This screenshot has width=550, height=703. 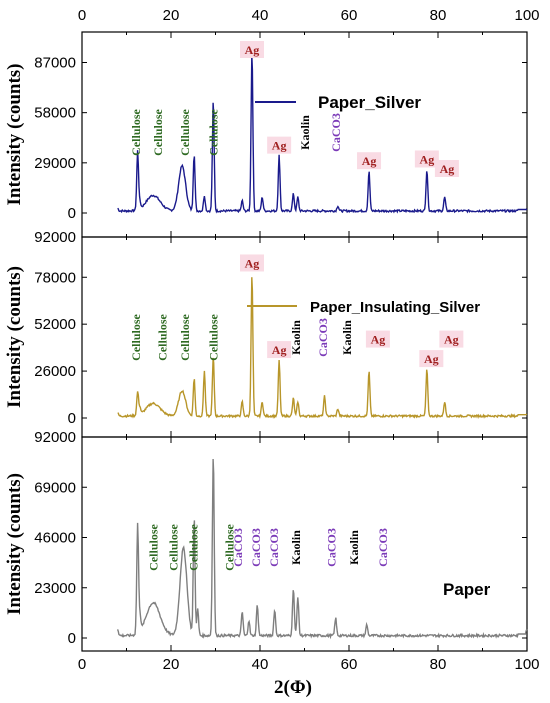 I want to click on y-tick-label: 29000, so click(x=55, y=163).